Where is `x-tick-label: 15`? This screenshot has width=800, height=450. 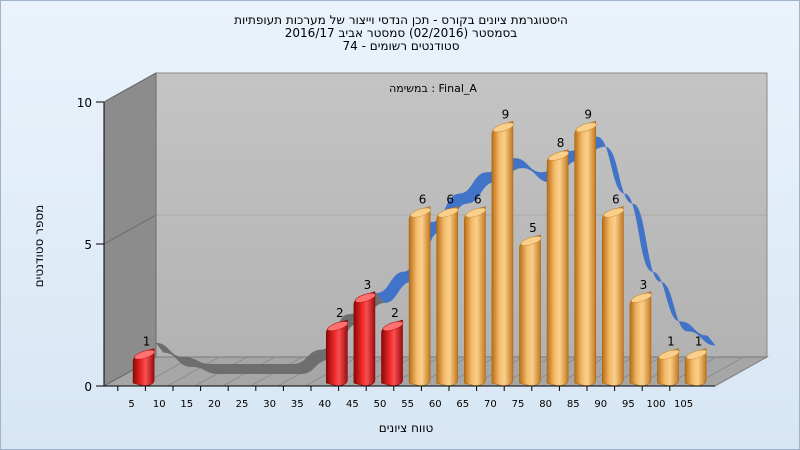
x-tick-label: 15 is located at coordinates (186, 404).